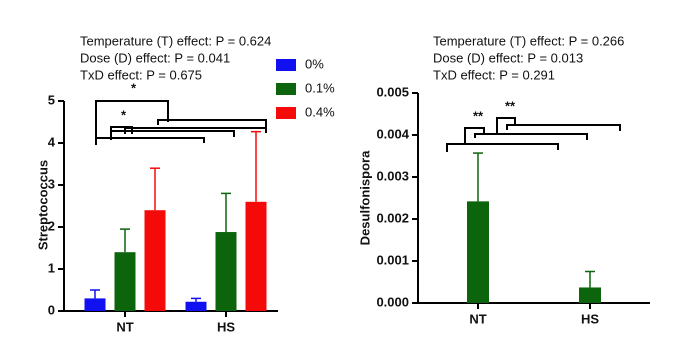  I want to click on y-axis-label: Desulfonispora, so click(364, 197).